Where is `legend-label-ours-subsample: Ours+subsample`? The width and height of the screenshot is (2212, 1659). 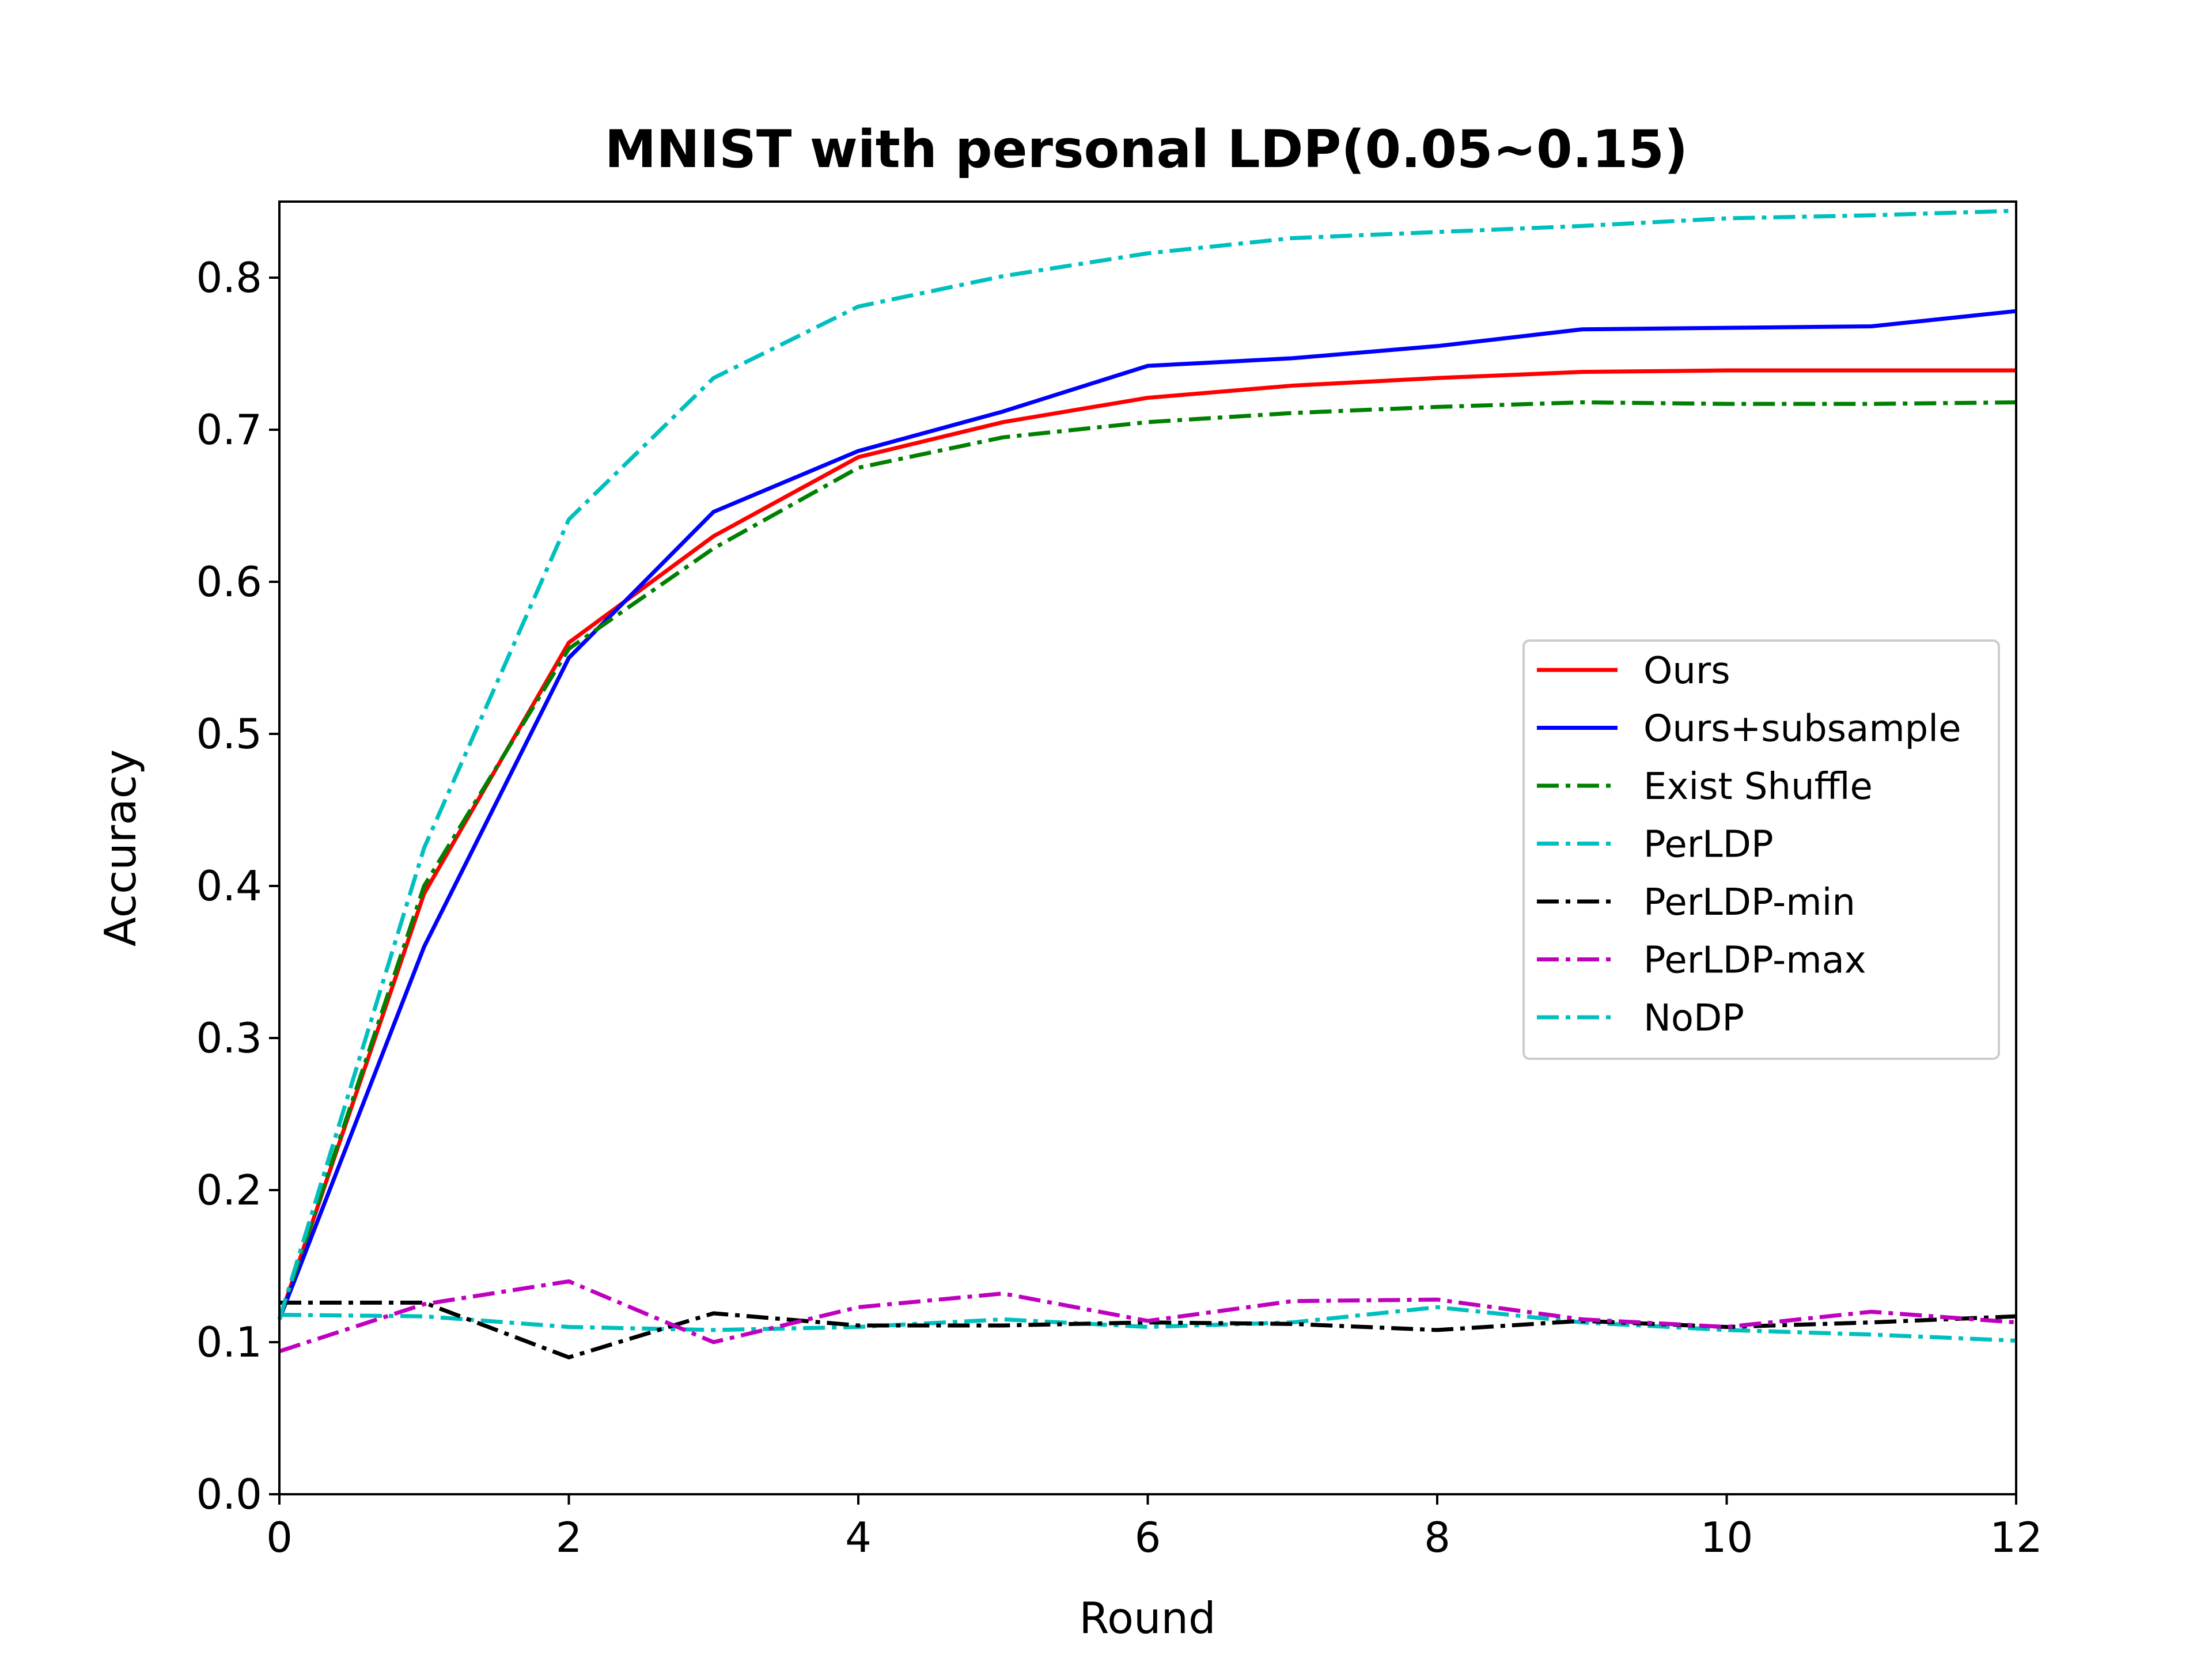 legend-label-ours-subsample: Ours+subsample is located at coordinates (1802, 729).